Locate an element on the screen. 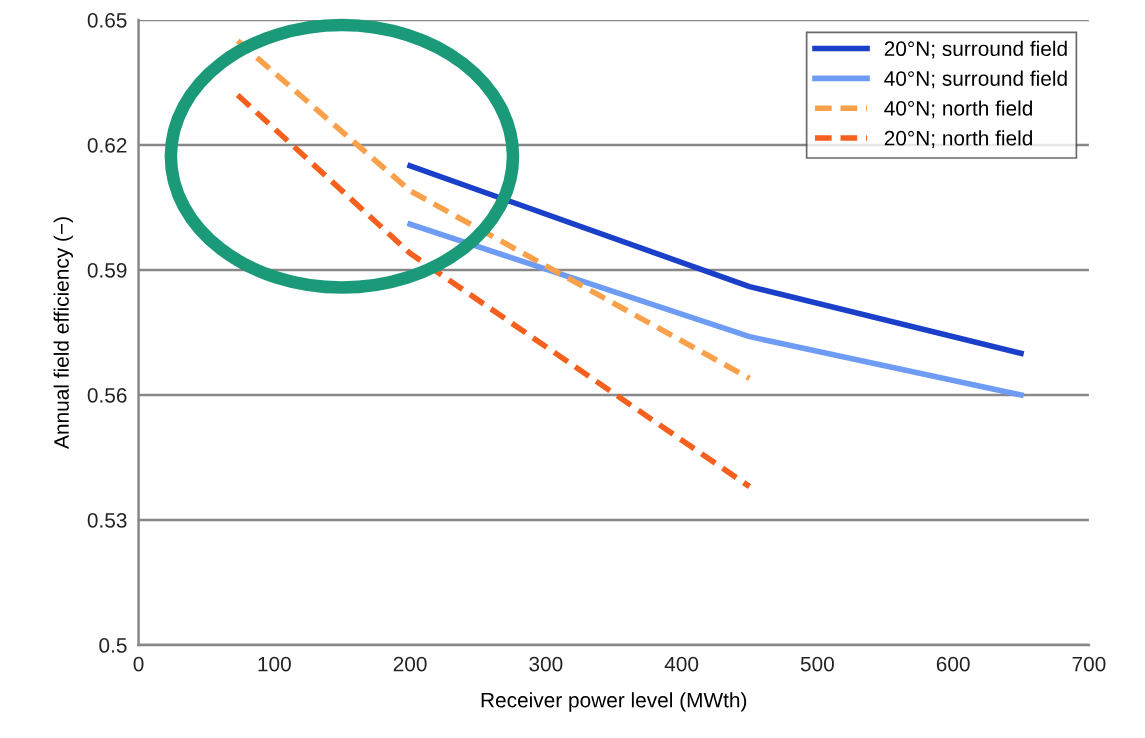  legend-label: 20°N; surround field is located at coordinates (975, 49).